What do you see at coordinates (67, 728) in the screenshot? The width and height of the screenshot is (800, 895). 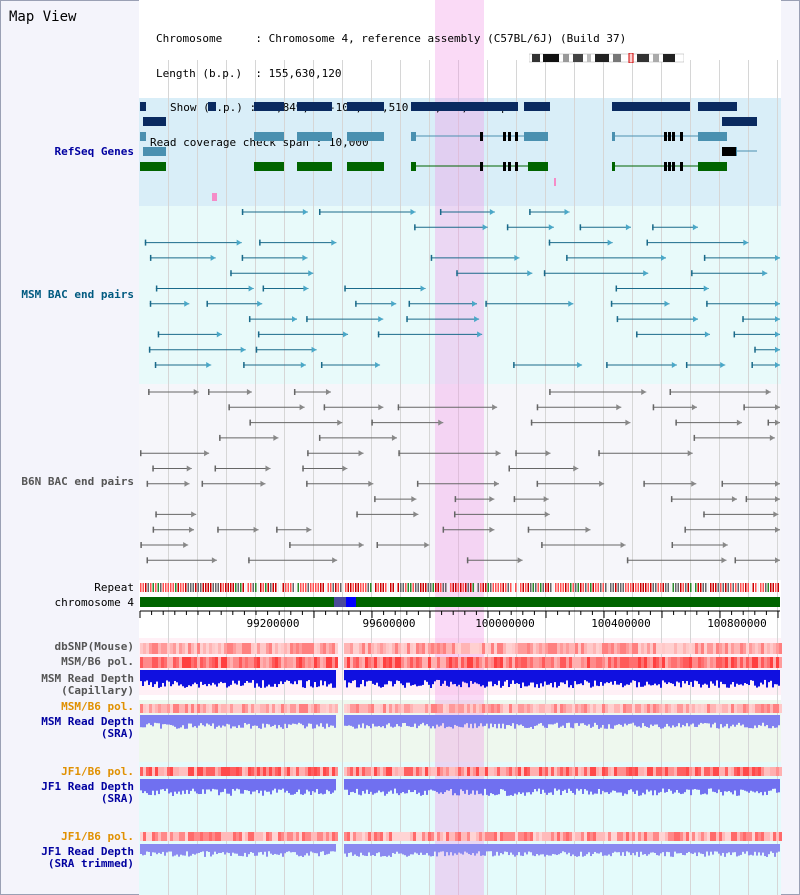 I see `track-label-msm-depth-sra: MSM Read Depth (SRA)` at bounding box center [67, 728].